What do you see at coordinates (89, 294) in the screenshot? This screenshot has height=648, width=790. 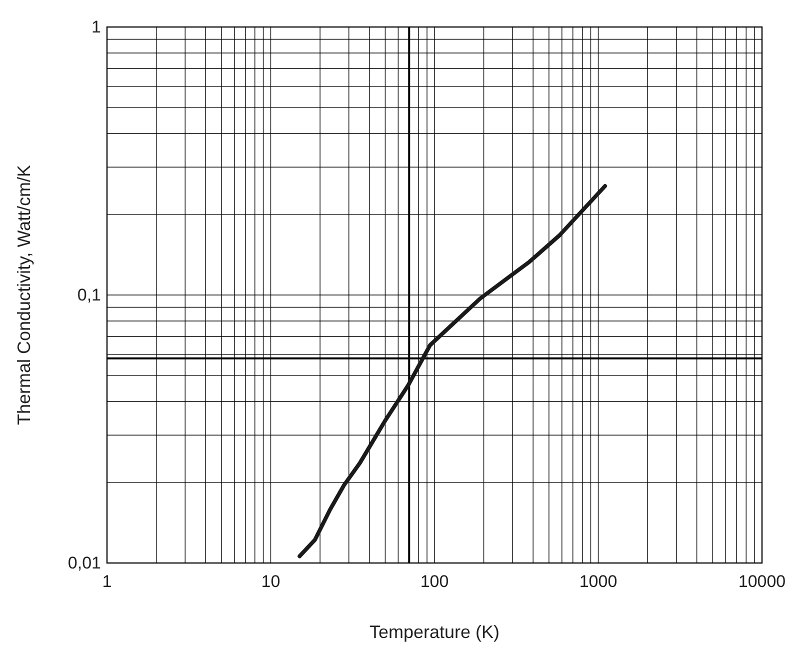 I see `y-tick-label: 0,1` at bounding box center [89, 294].